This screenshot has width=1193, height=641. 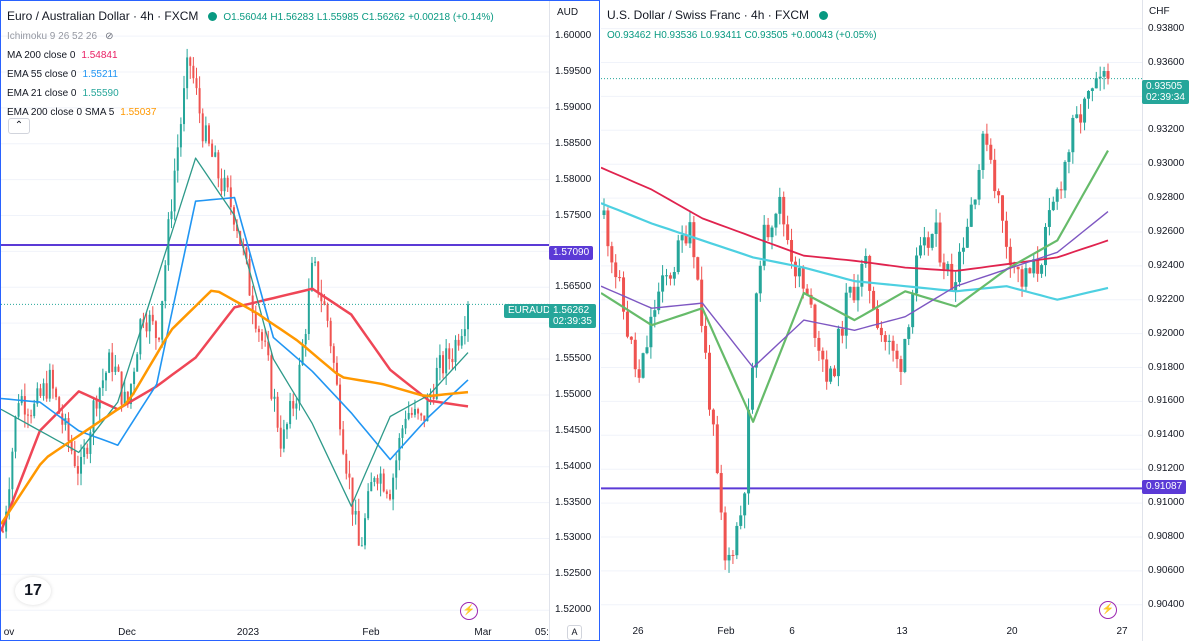 I want to click on symbol-title: Euro / Australian Dollar · 4h · FXCM, so click(x=103, y=16).